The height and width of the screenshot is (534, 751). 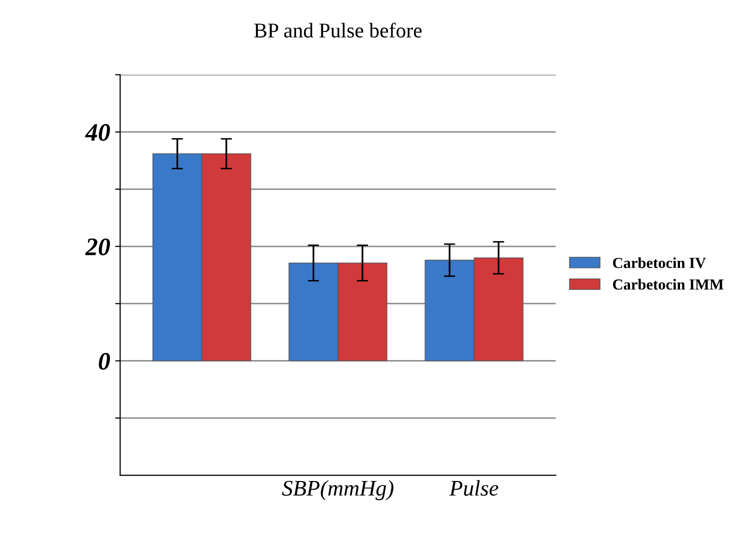 What do you see at coordinates (659, 262) in the screenshot?
I see `legend-label: Carbetocin IV` at bounding box center [659, 262].